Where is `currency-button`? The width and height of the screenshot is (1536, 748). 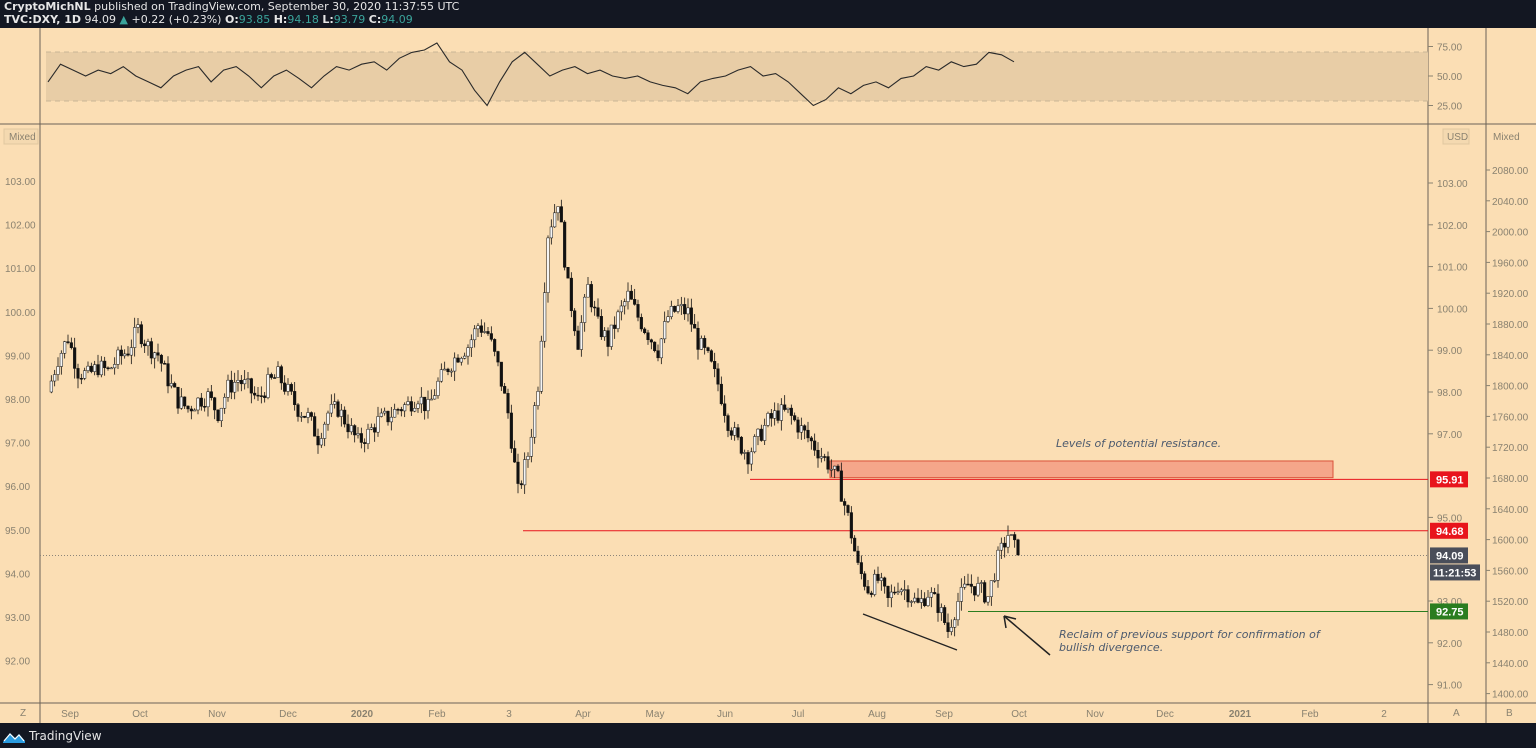
currency-button is located at coordinates (1456, 136).